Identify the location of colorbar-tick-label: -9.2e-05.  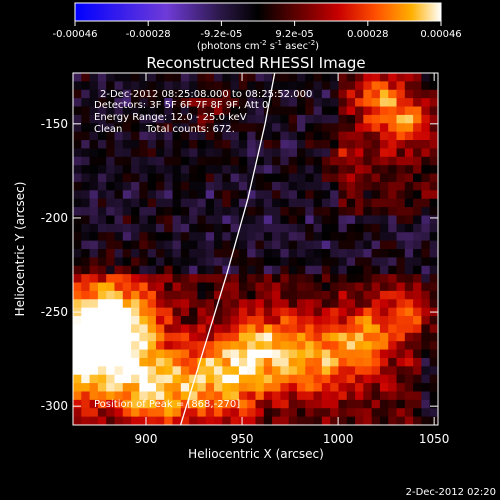
(221, 34).